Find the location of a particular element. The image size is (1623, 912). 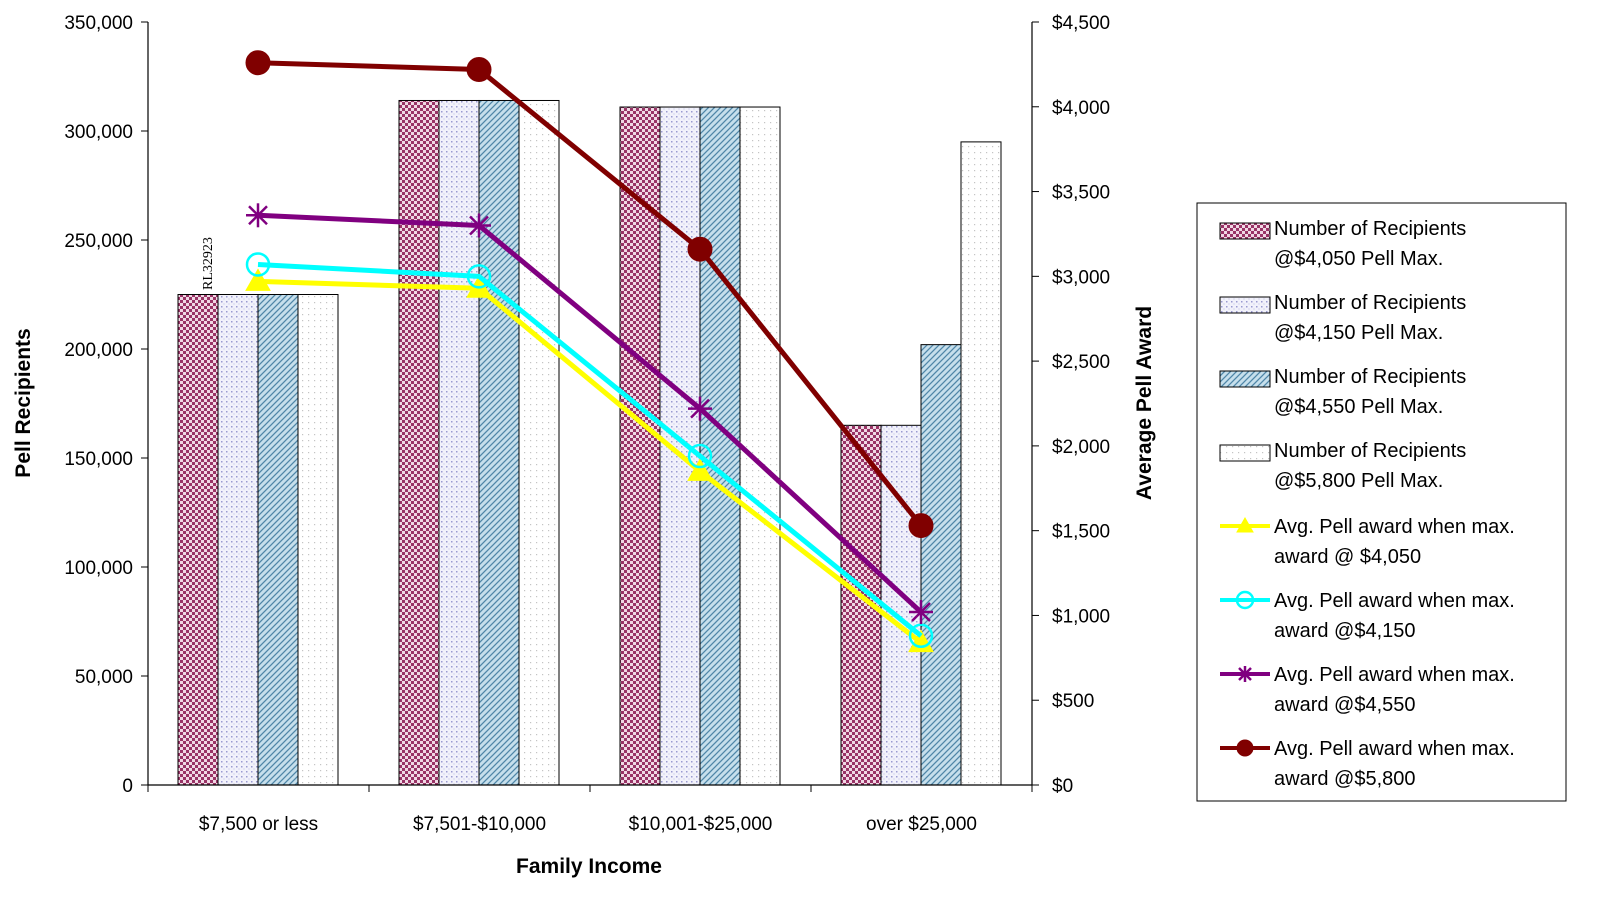

y2-tick-label: $4,000 is located at coordinates (1081, 108).